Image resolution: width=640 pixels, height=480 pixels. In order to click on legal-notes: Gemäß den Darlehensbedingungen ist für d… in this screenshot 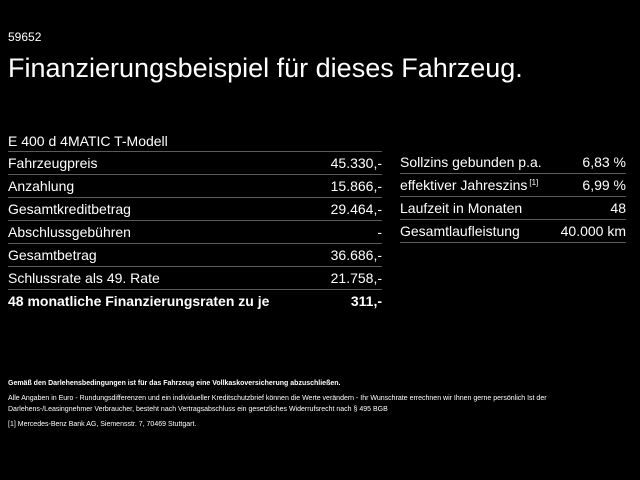, I will do `click(320, 406)`.